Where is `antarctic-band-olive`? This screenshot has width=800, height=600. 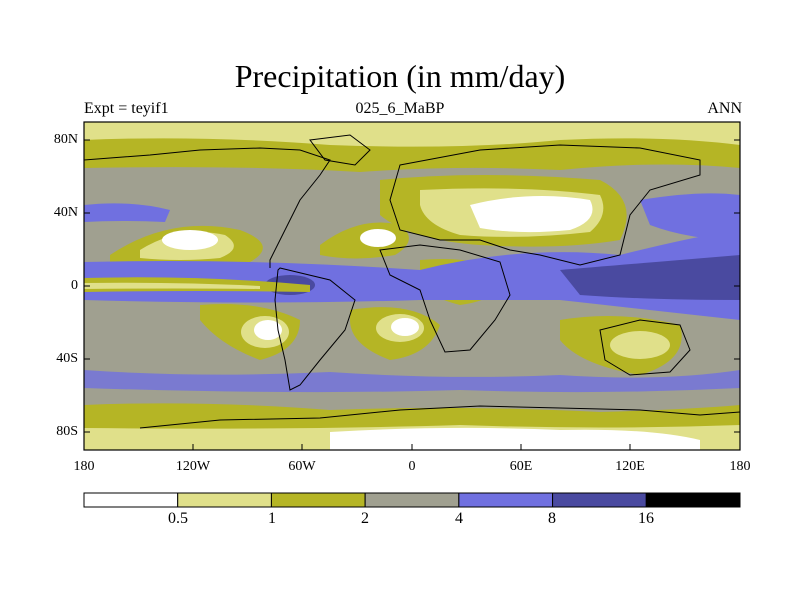 antarctic-band-olive is located at coordinates (412, 416).